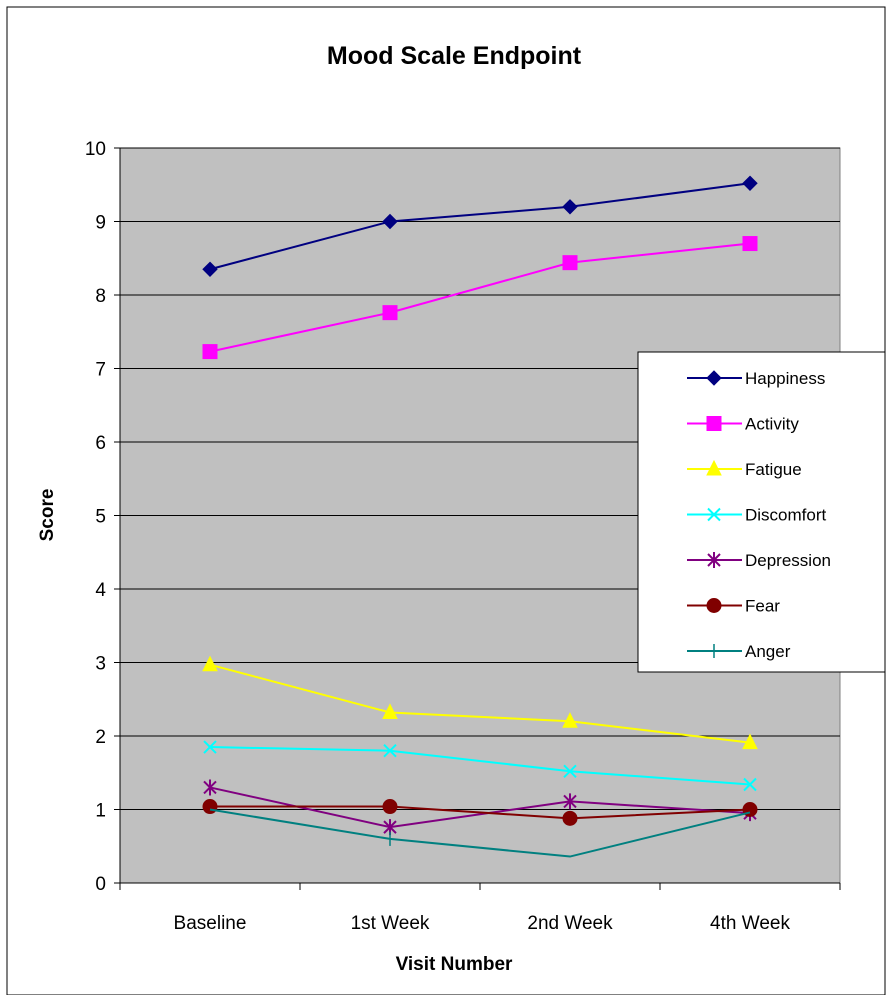 This screenshot has height=995, width=886. What do you see at coordinates (100, 517) in the screenshot?
I see `y-tick-label: 5` at bounding box center [100, 517].